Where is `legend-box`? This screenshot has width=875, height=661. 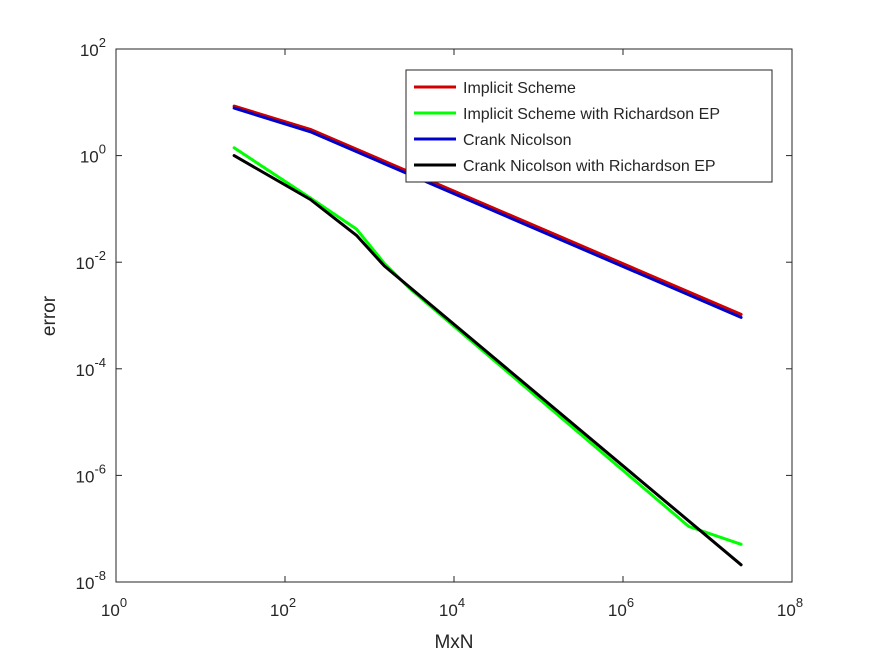
legend-box is located at coordinates (589, 126).